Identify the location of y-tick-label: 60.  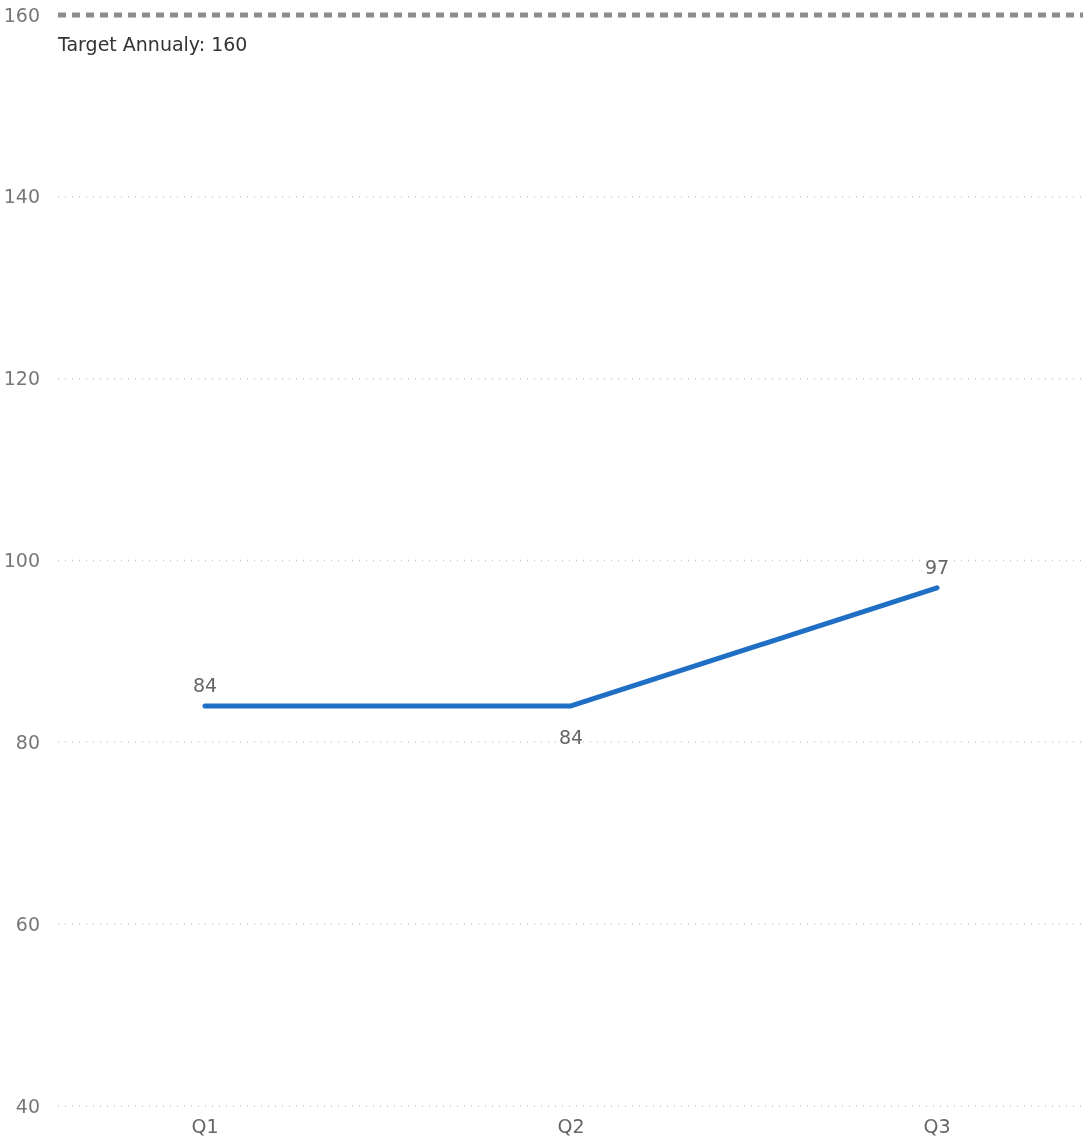
(27, 923).